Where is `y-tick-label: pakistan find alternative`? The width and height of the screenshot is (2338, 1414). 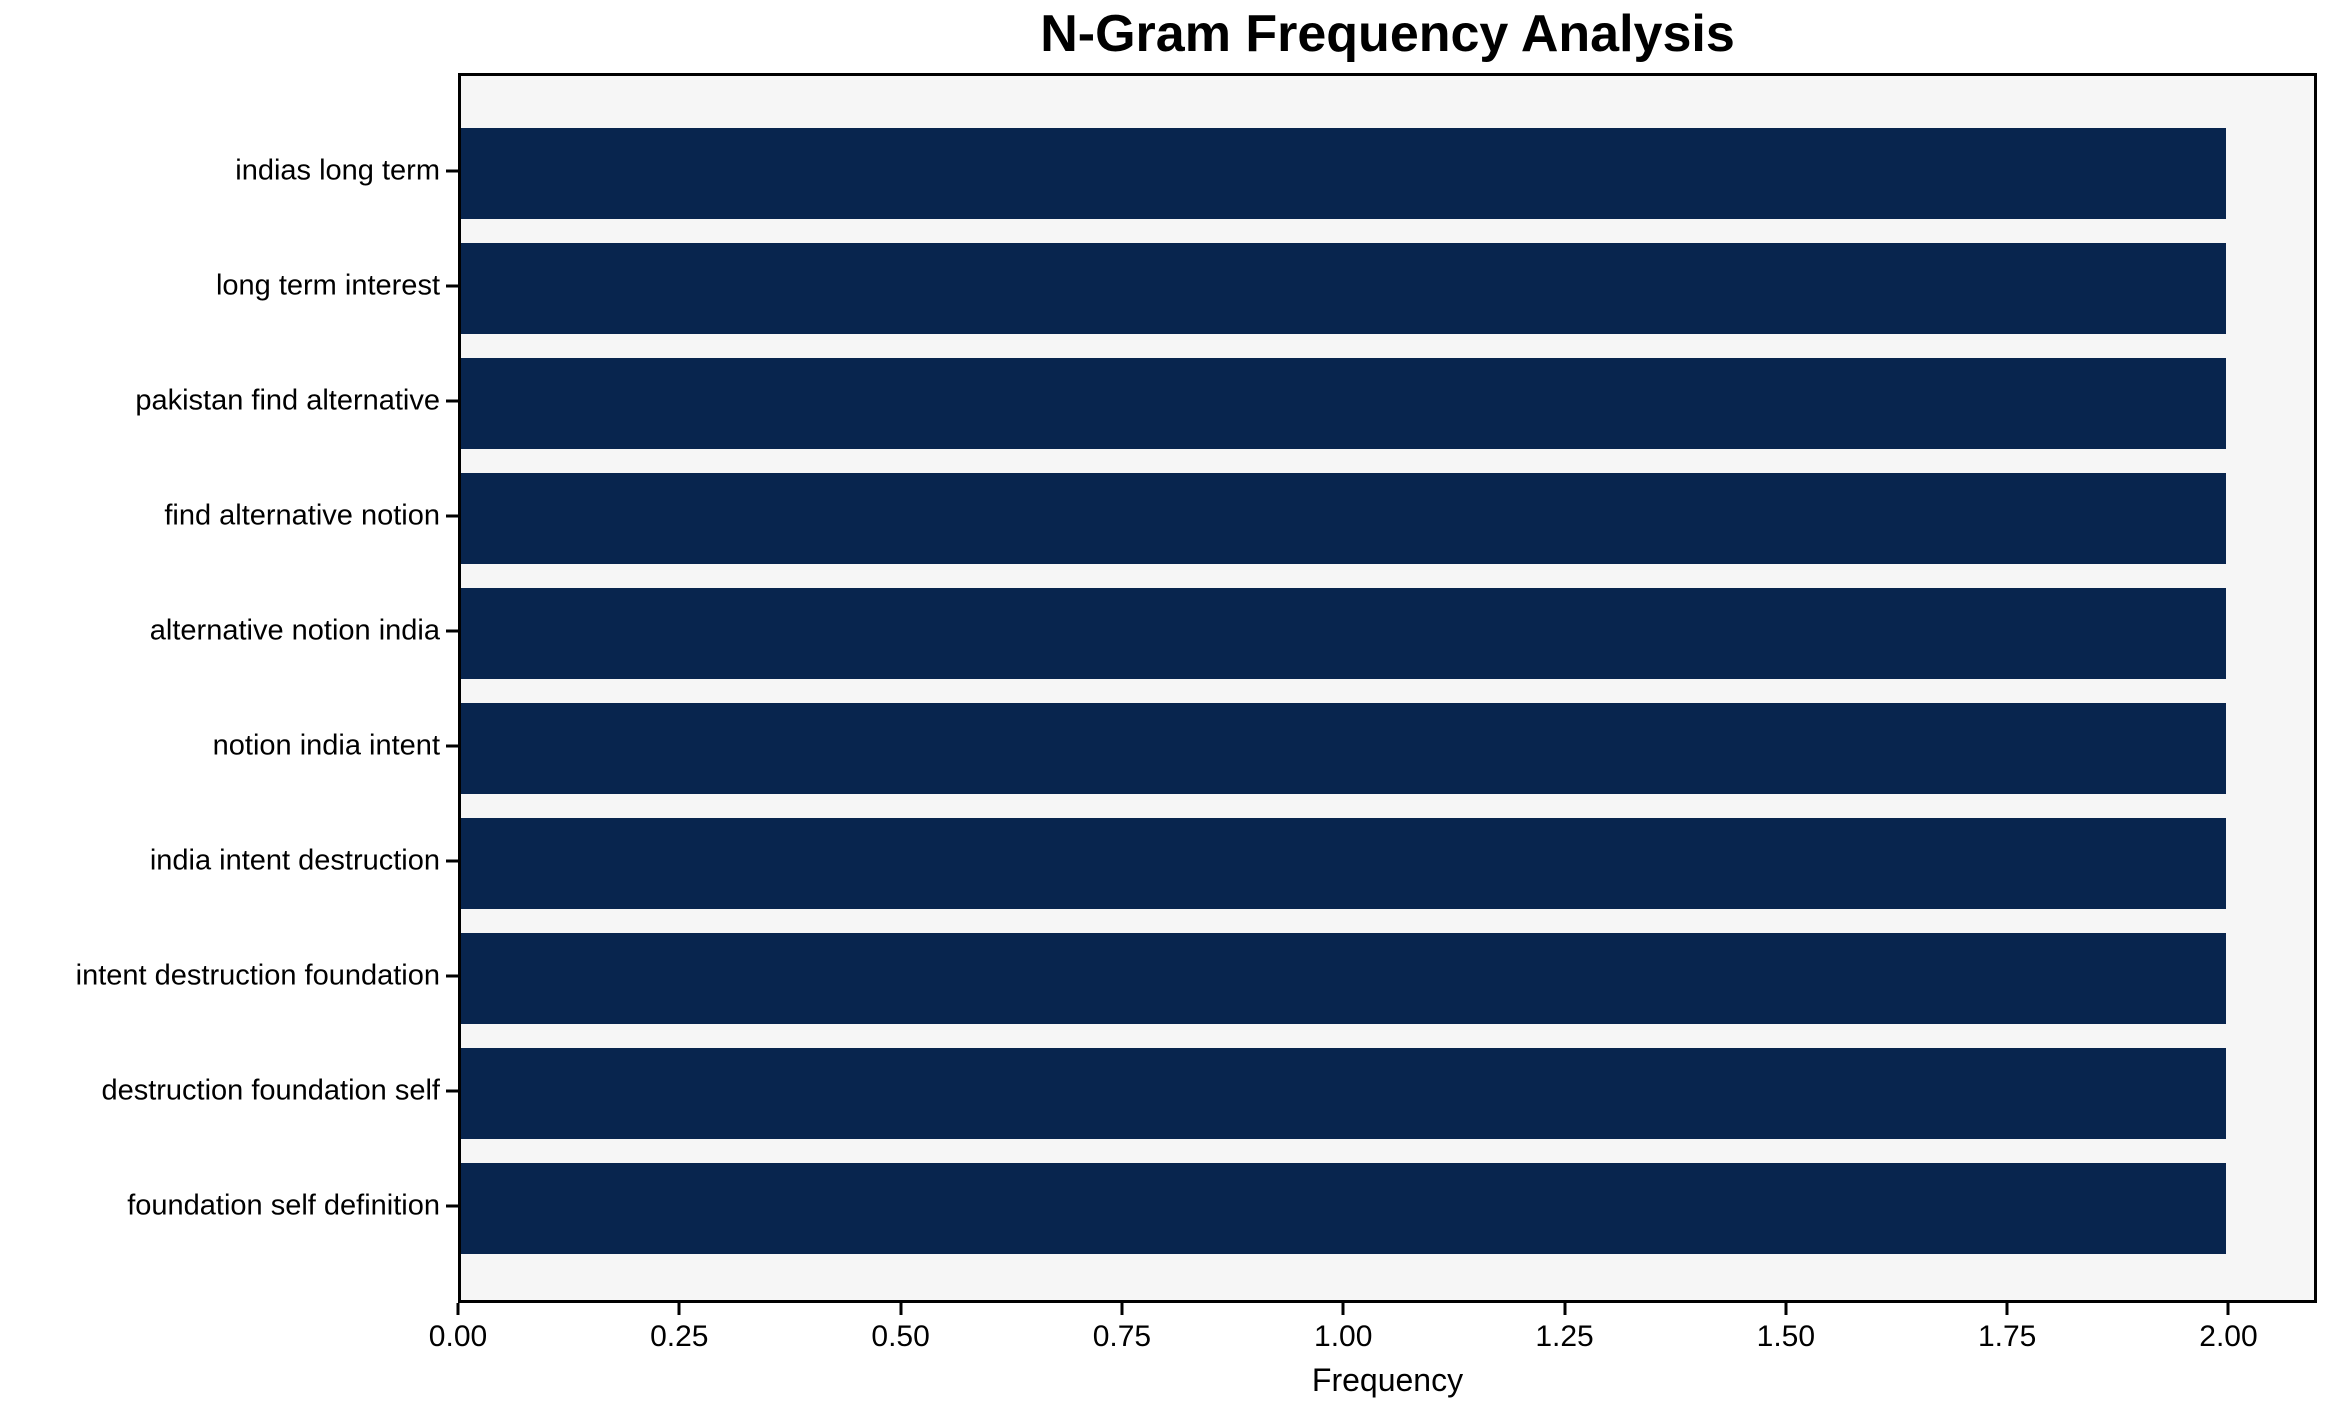
y-tick-label: pakistan find alternative is located at coordinates (287, 400).